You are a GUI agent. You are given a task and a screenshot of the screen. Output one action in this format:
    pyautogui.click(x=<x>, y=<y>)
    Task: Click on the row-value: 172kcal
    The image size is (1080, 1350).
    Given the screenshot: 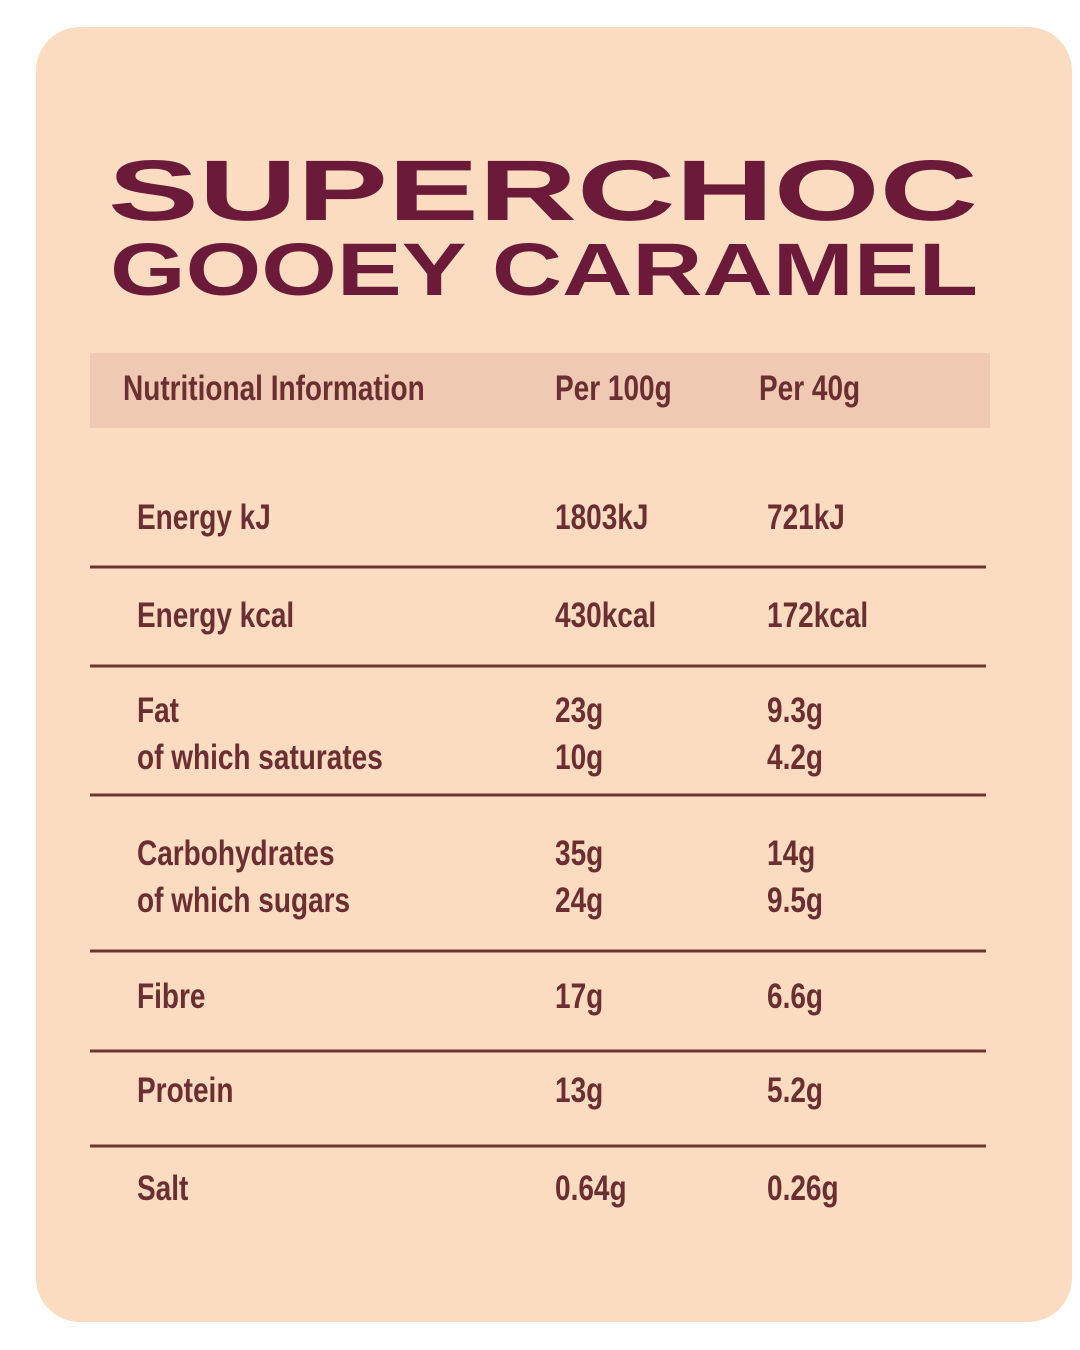 What is the action you would take?
    pyautogui.click(x=817, y=615)
    